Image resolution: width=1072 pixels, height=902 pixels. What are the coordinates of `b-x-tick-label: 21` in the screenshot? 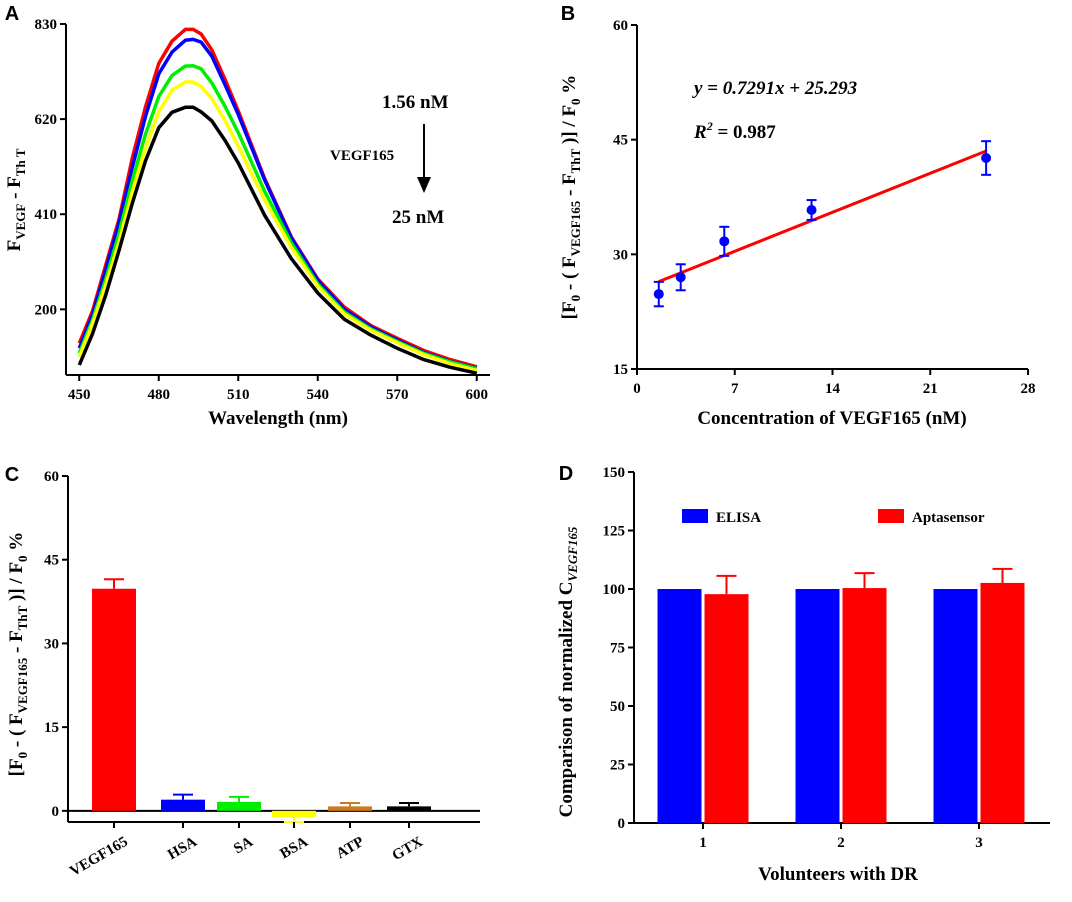 It's located at (930, 389).